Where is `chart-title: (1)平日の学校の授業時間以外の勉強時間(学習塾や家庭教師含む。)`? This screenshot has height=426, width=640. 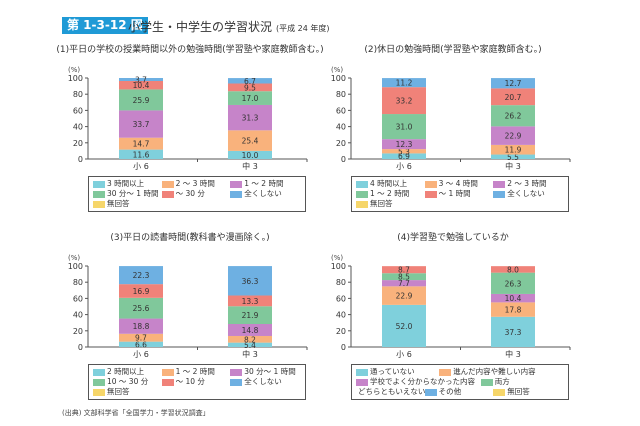 chart-title: (1)平日の学校の授業時間以外の勉強時間(学習塾や家庭教師含む。) is located at coordinates (190, 50).